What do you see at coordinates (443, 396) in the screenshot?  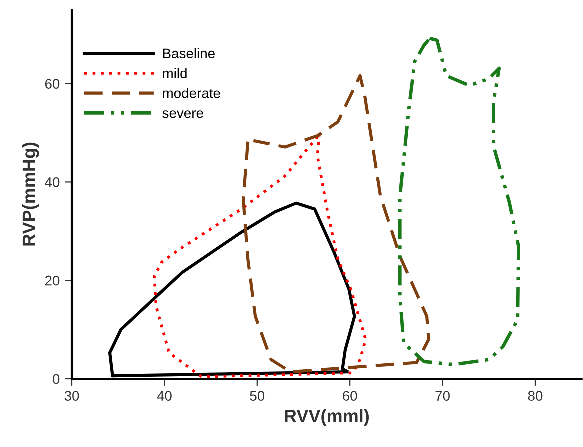 I see `x-tick-label: 70` at bounding box center [443, 396].